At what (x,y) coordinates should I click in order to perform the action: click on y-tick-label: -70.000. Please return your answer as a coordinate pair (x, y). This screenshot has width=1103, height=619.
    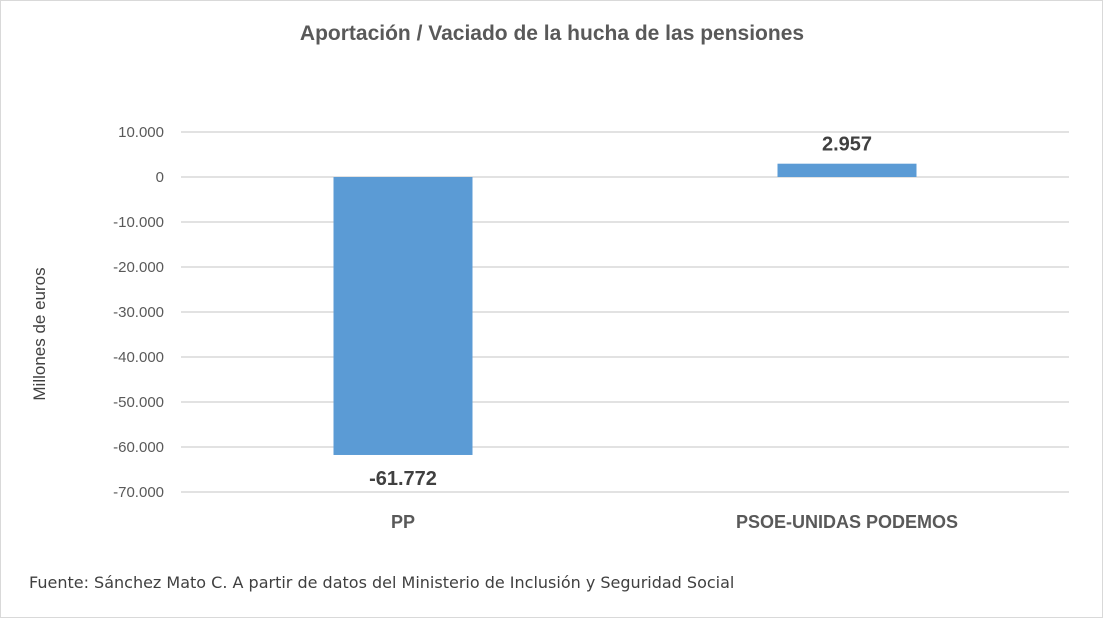
    Looking at the image, I should click on (138, 492).